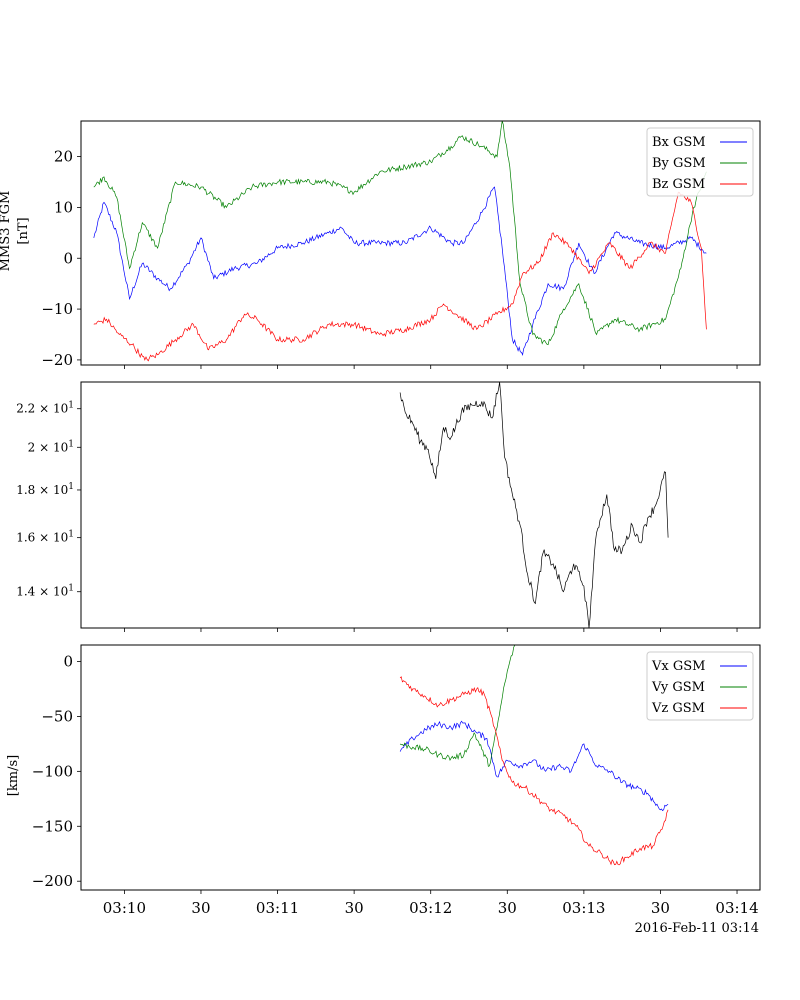  Describe the element at coordinates (678, 687) in the screenshot. I see `legend-label: Vy GSM` at that location.